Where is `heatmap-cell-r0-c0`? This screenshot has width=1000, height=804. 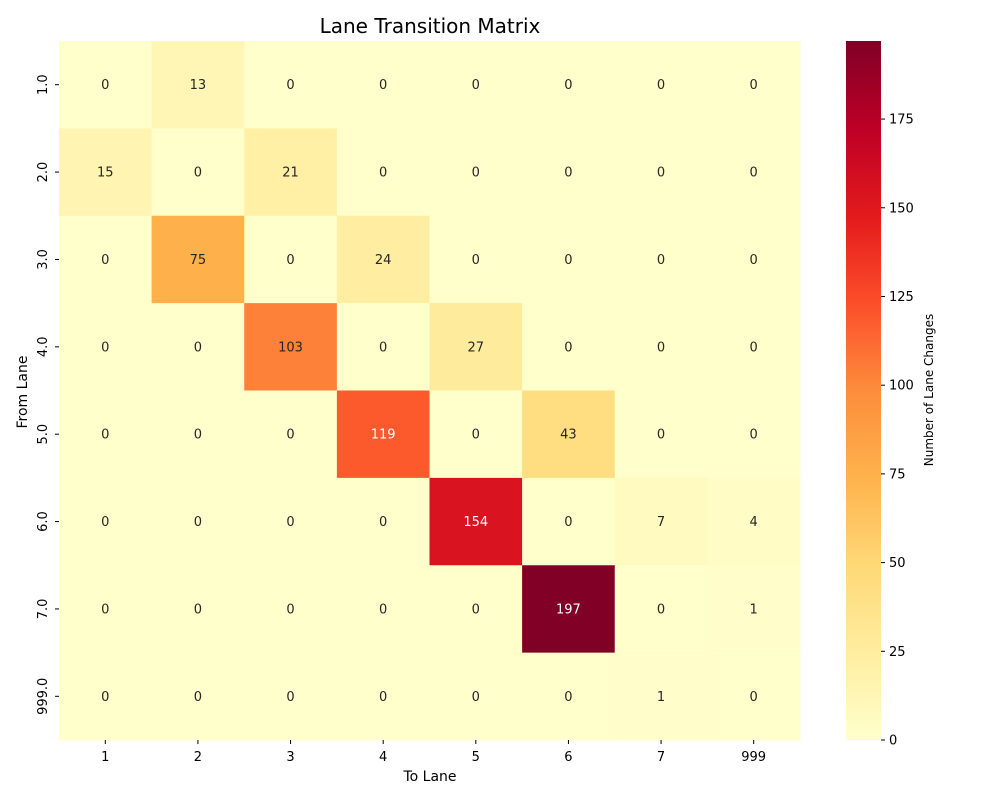 heatmap-cell-r0-c0 is located at coordinates (106, 85).